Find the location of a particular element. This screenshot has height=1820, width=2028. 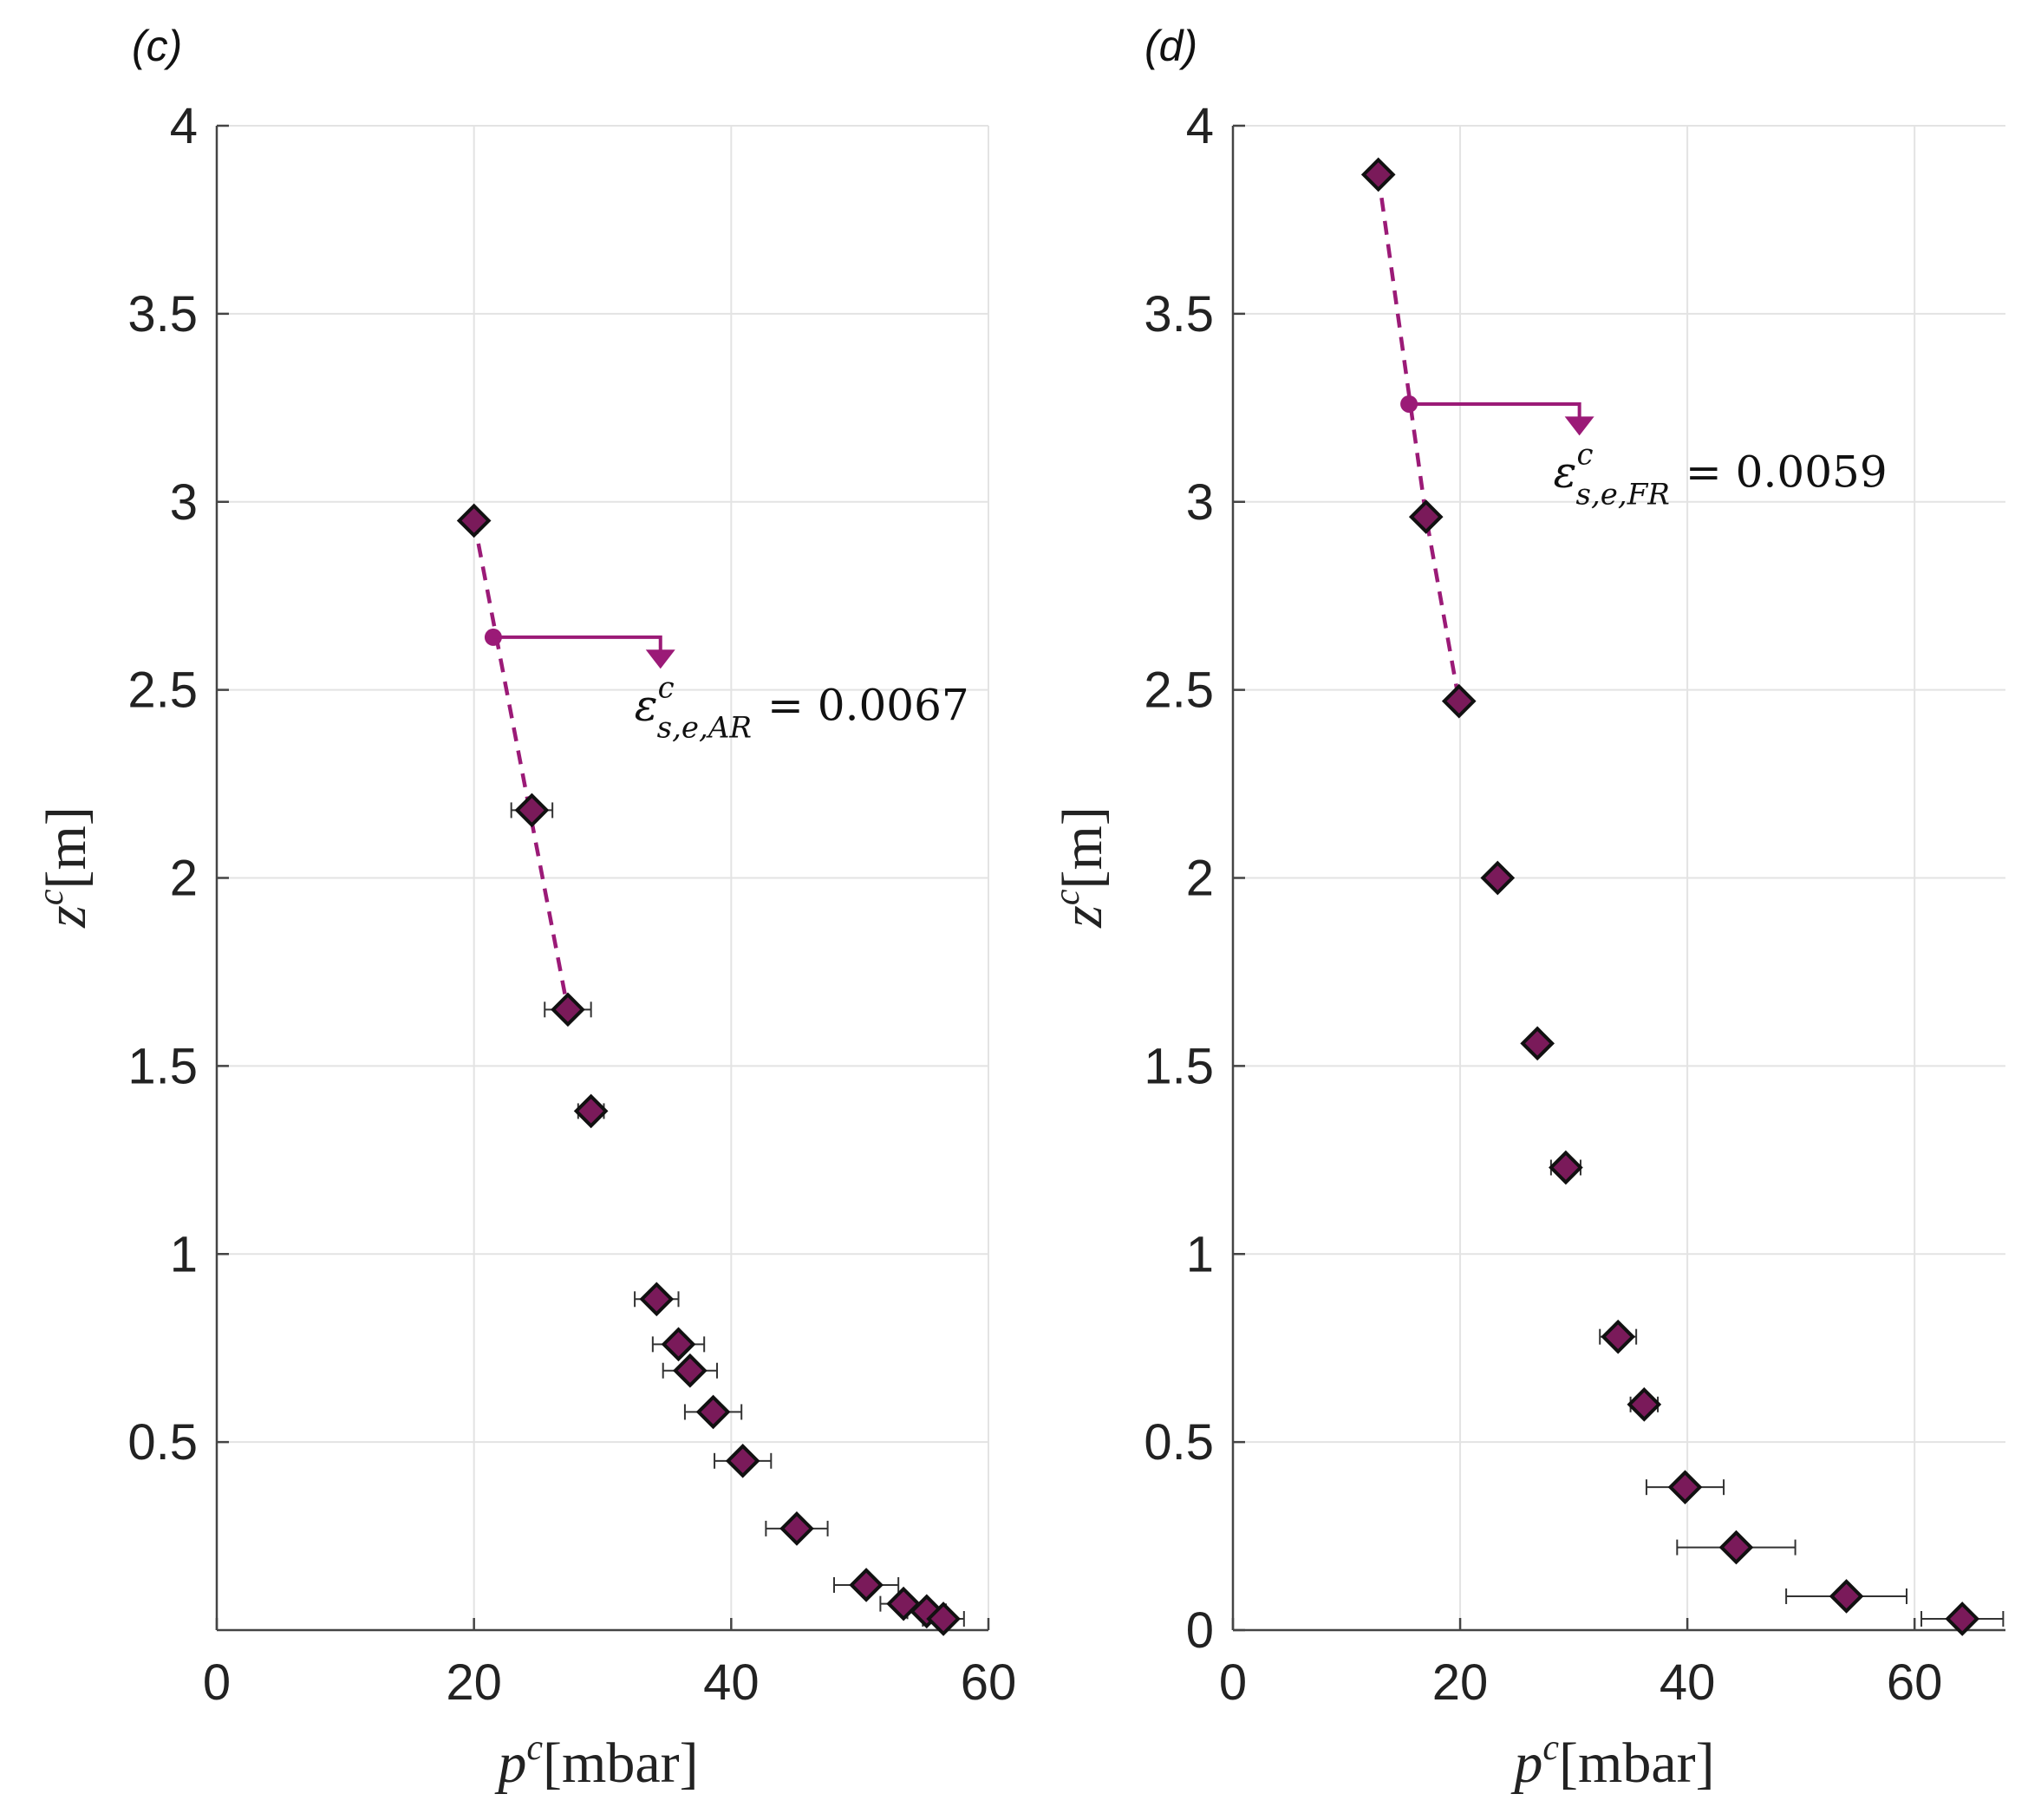

x-tick-label-d-0: 0 is located at coordinates (1233, 1682).